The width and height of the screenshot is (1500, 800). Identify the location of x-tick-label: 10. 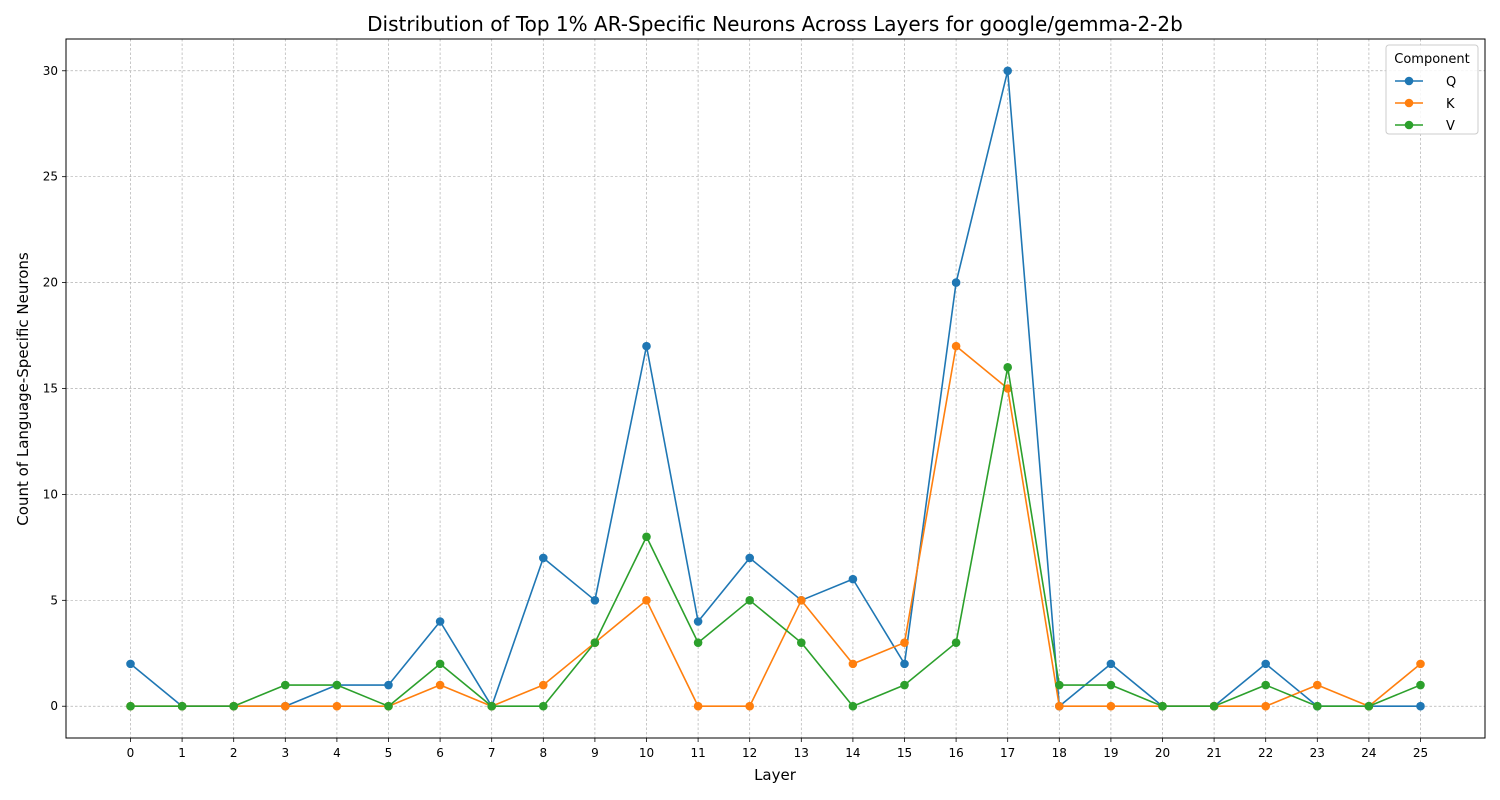
(646, 753).